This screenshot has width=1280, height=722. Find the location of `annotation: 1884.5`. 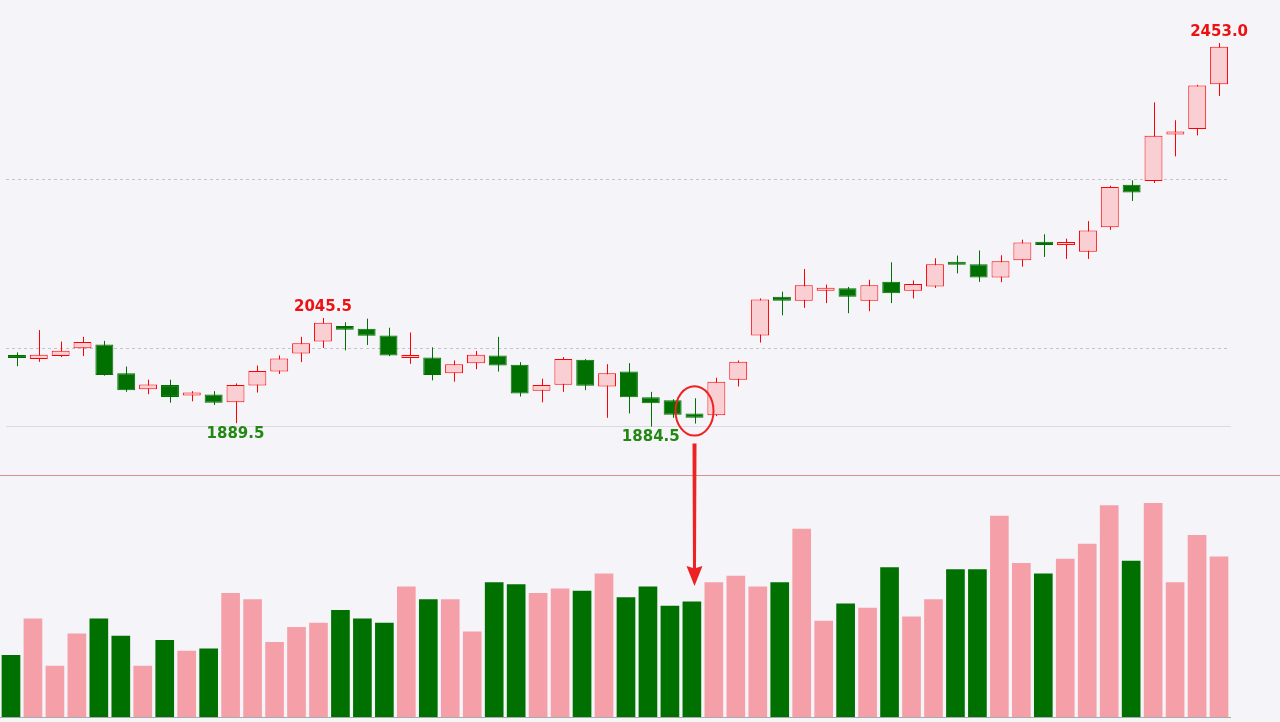

annotation: 1884.5 is located at coordinates (650, 435).